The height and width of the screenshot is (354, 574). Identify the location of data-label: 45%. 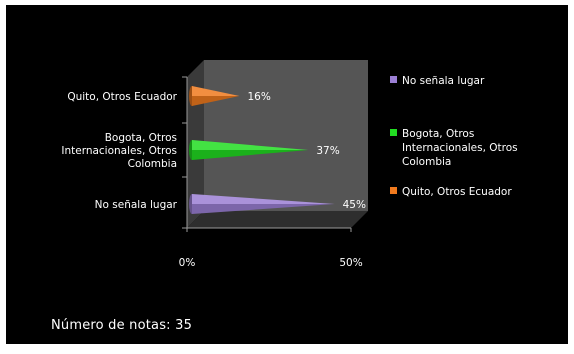
(354, 205).